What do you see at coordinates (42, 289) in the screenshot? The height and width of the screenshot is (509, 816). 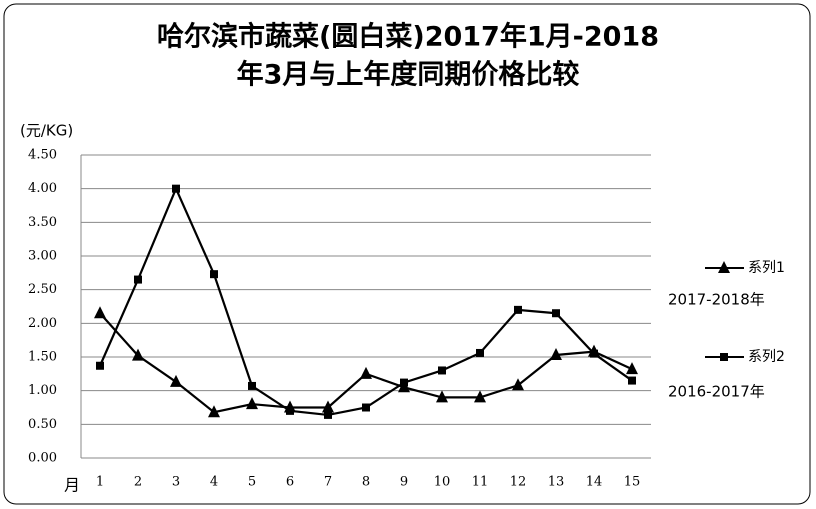 I see `y-tick-label: 2.50` at bounding box center [42, 289].